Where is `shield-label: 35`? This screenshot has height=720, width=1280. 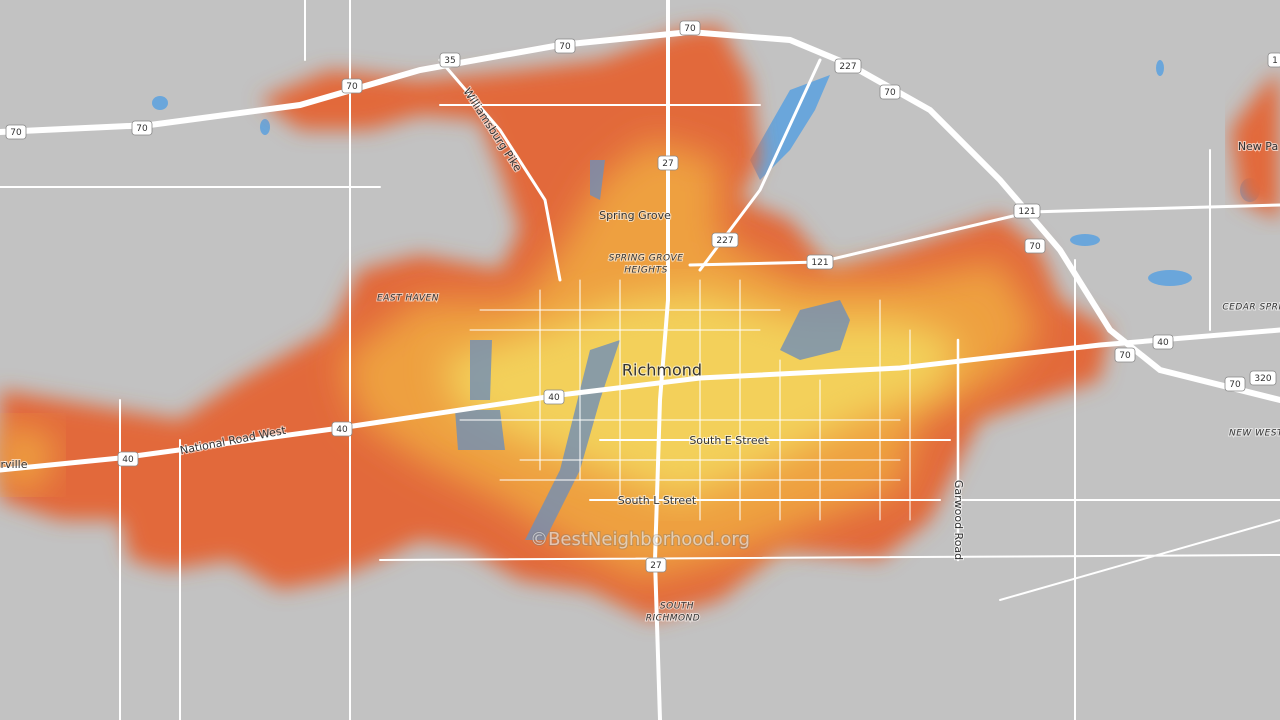
shield-label: 35 is located at coordinates (449, 61).